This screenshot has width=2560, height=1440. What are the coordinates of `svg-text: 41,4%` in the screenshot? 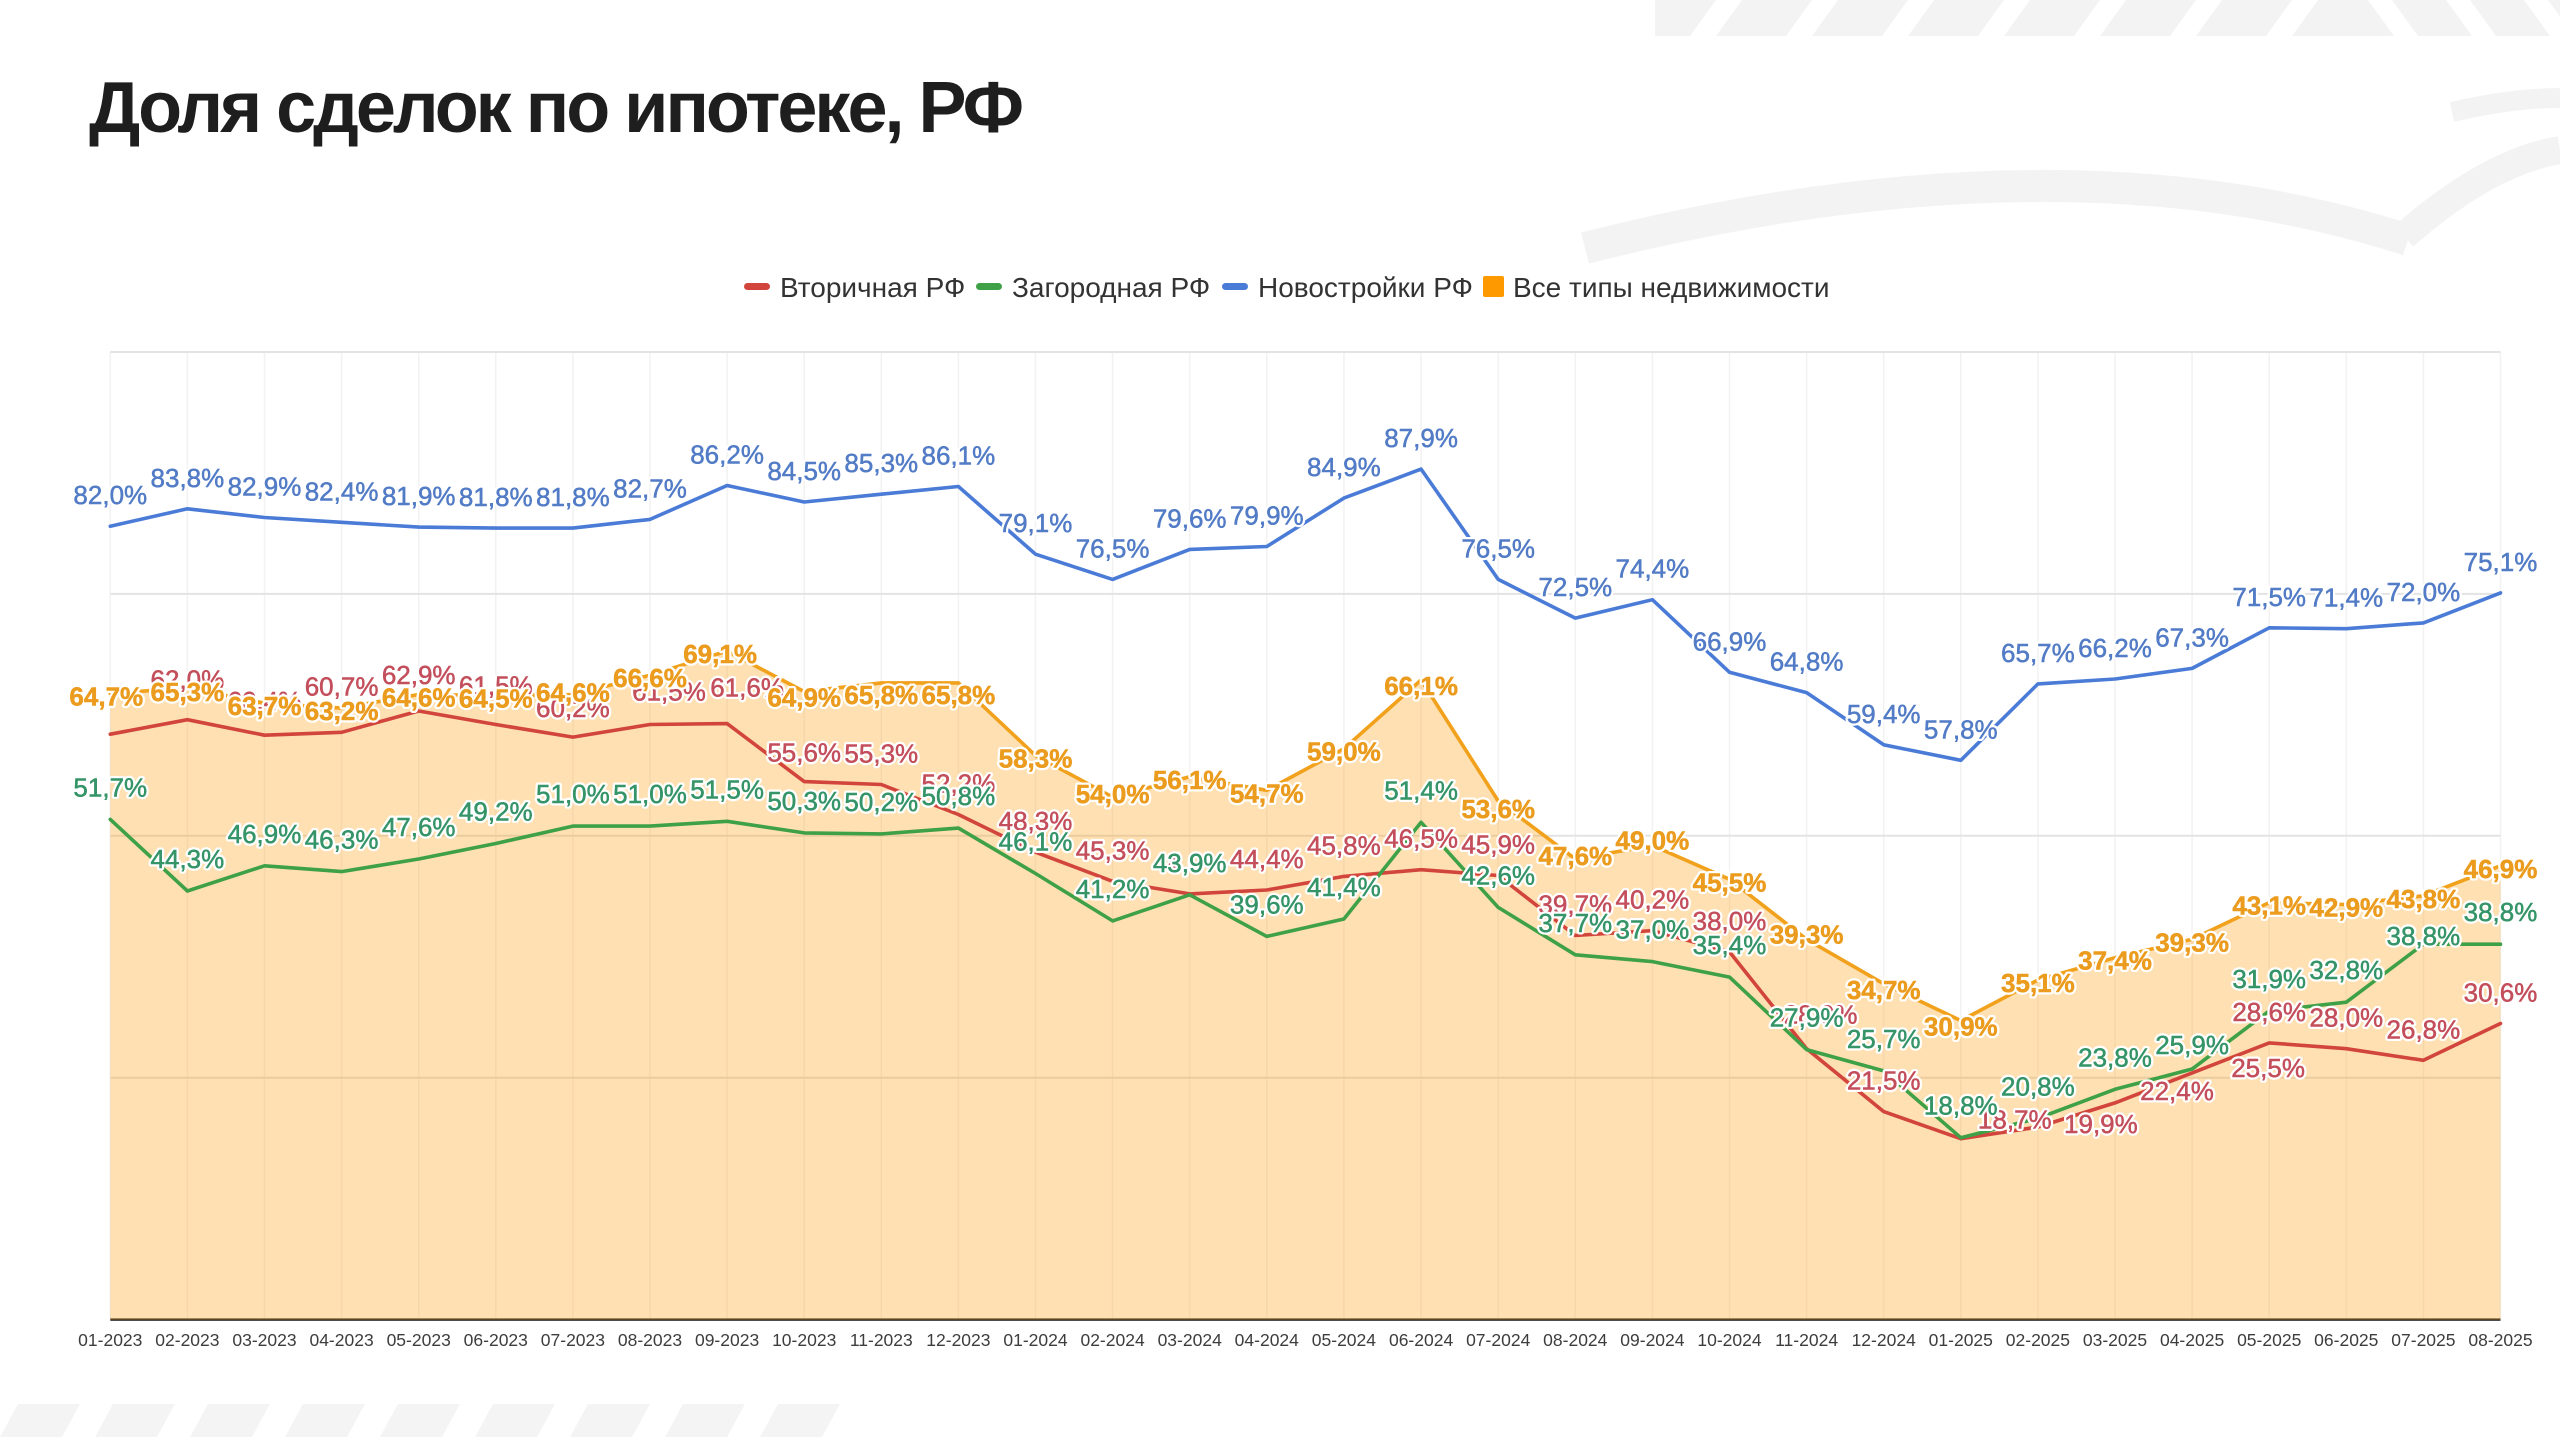 It's located at (1344, 887).